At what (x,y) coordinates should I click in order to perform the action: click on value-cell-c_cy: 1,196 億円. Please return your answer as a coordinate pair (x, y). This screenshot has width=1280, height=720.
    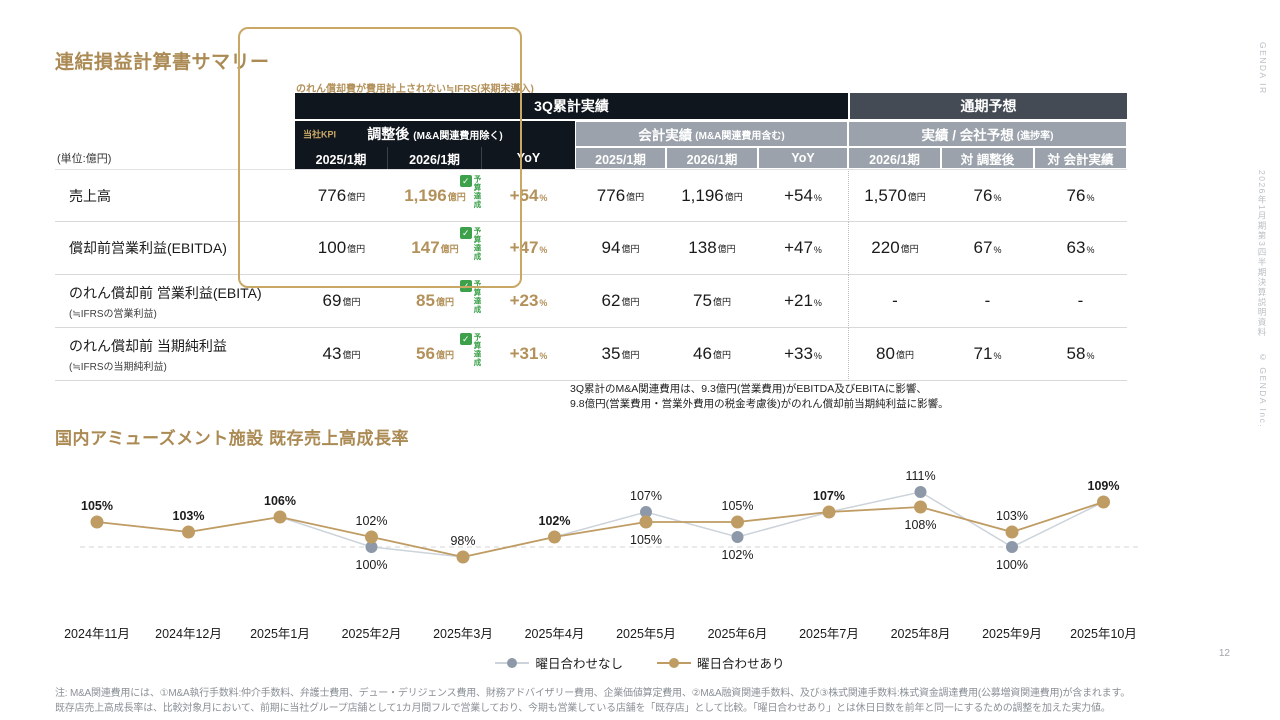
    Looking at the image, I should click on (712, 195).